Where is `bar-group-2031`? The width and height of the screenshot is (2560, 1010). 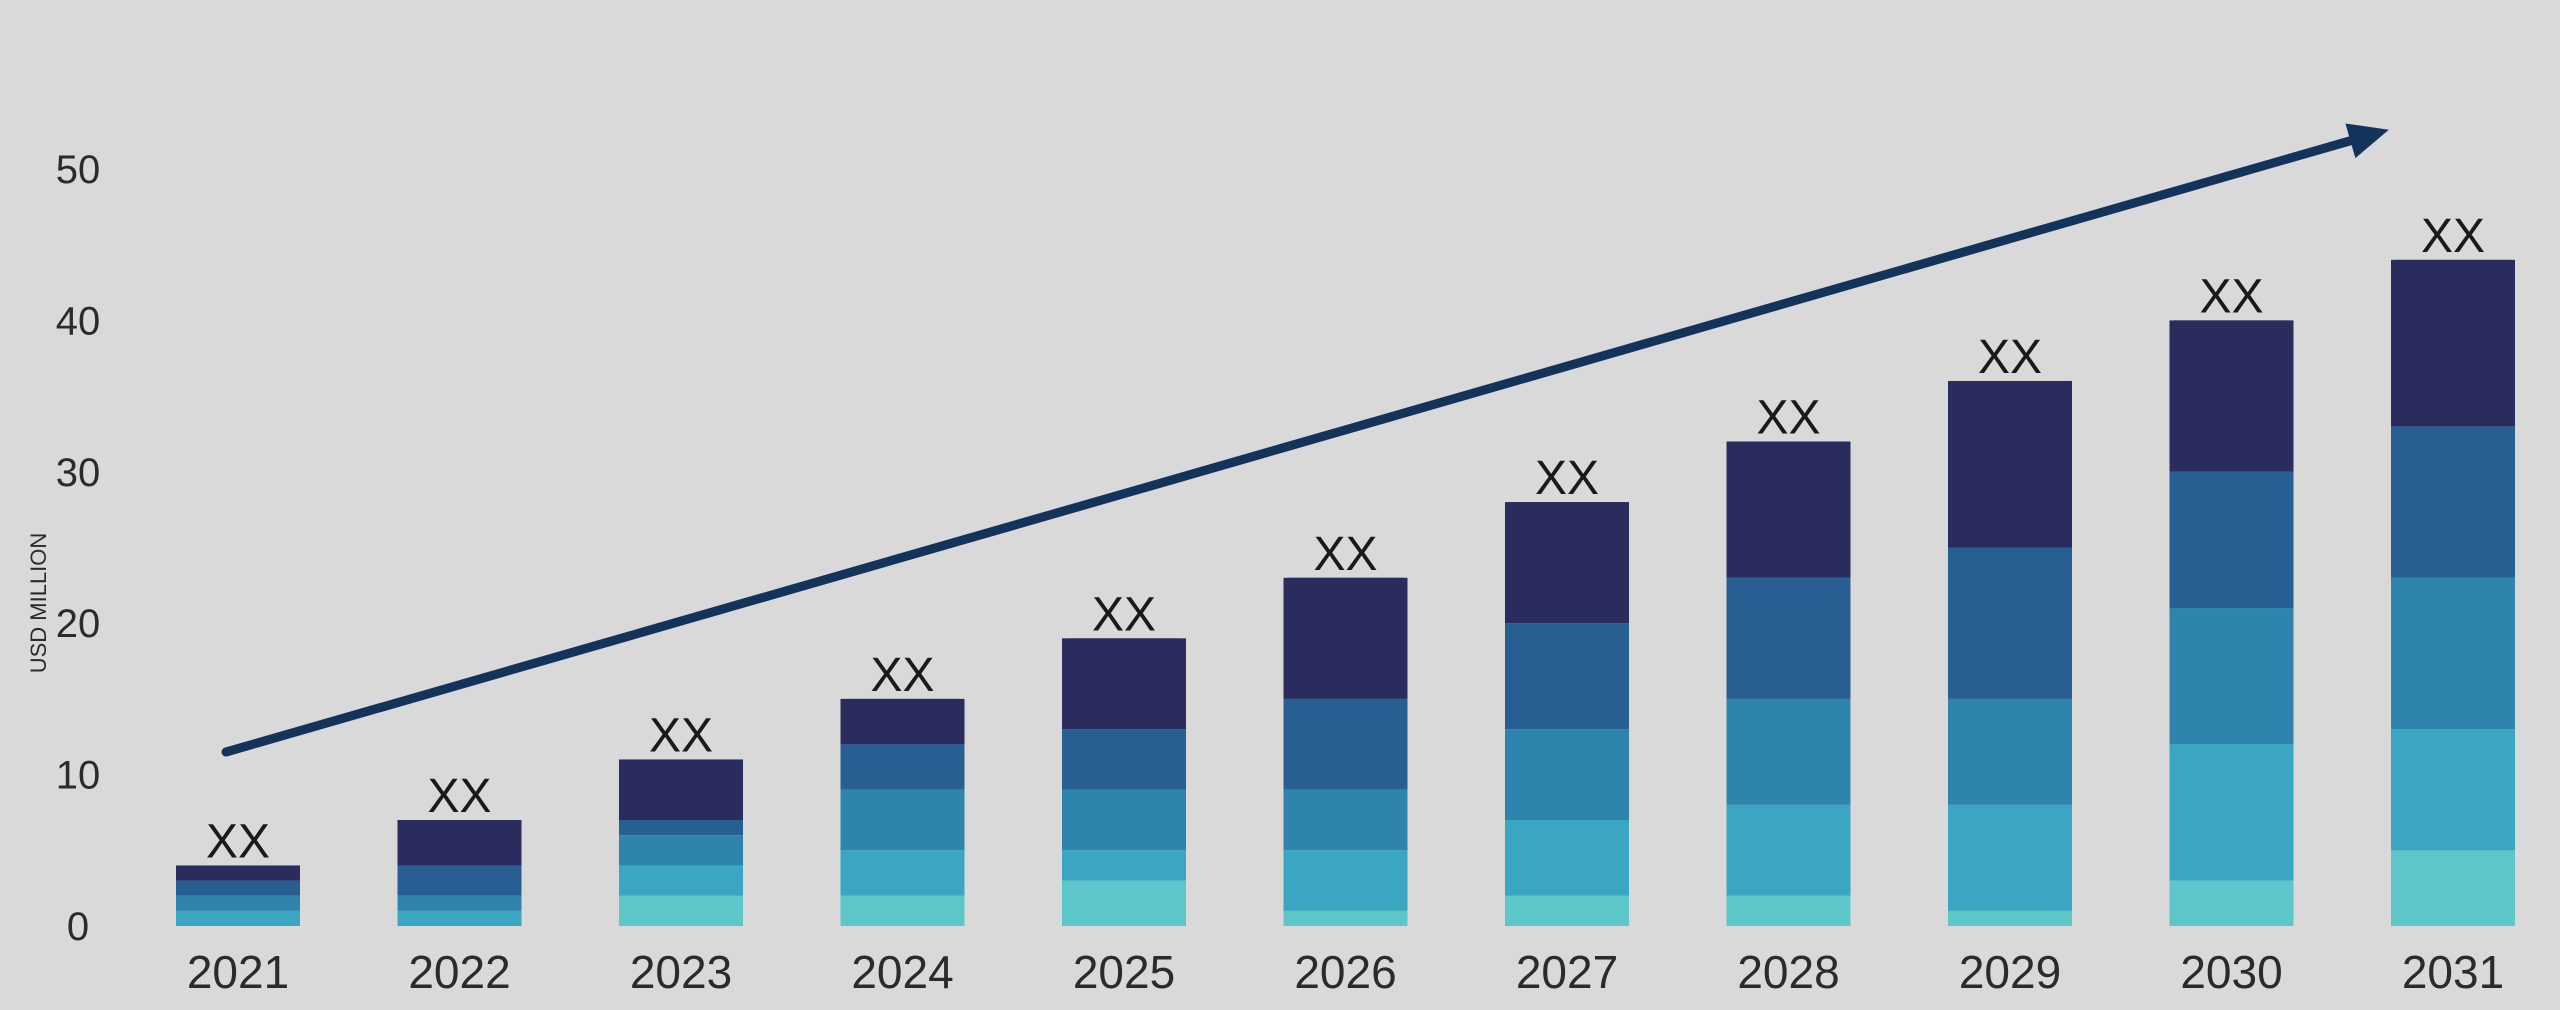
bar-group-2031 is located at coordinates (2453, 592).